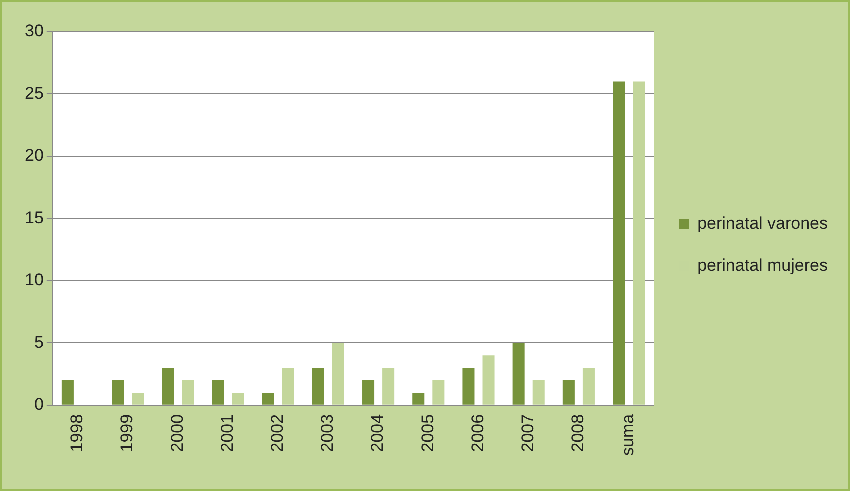 This screenshot has width=850, height=491. Describe the element at coordinates (628, 435) in the screenshot. I see `x-tick-label: suma` at that location.